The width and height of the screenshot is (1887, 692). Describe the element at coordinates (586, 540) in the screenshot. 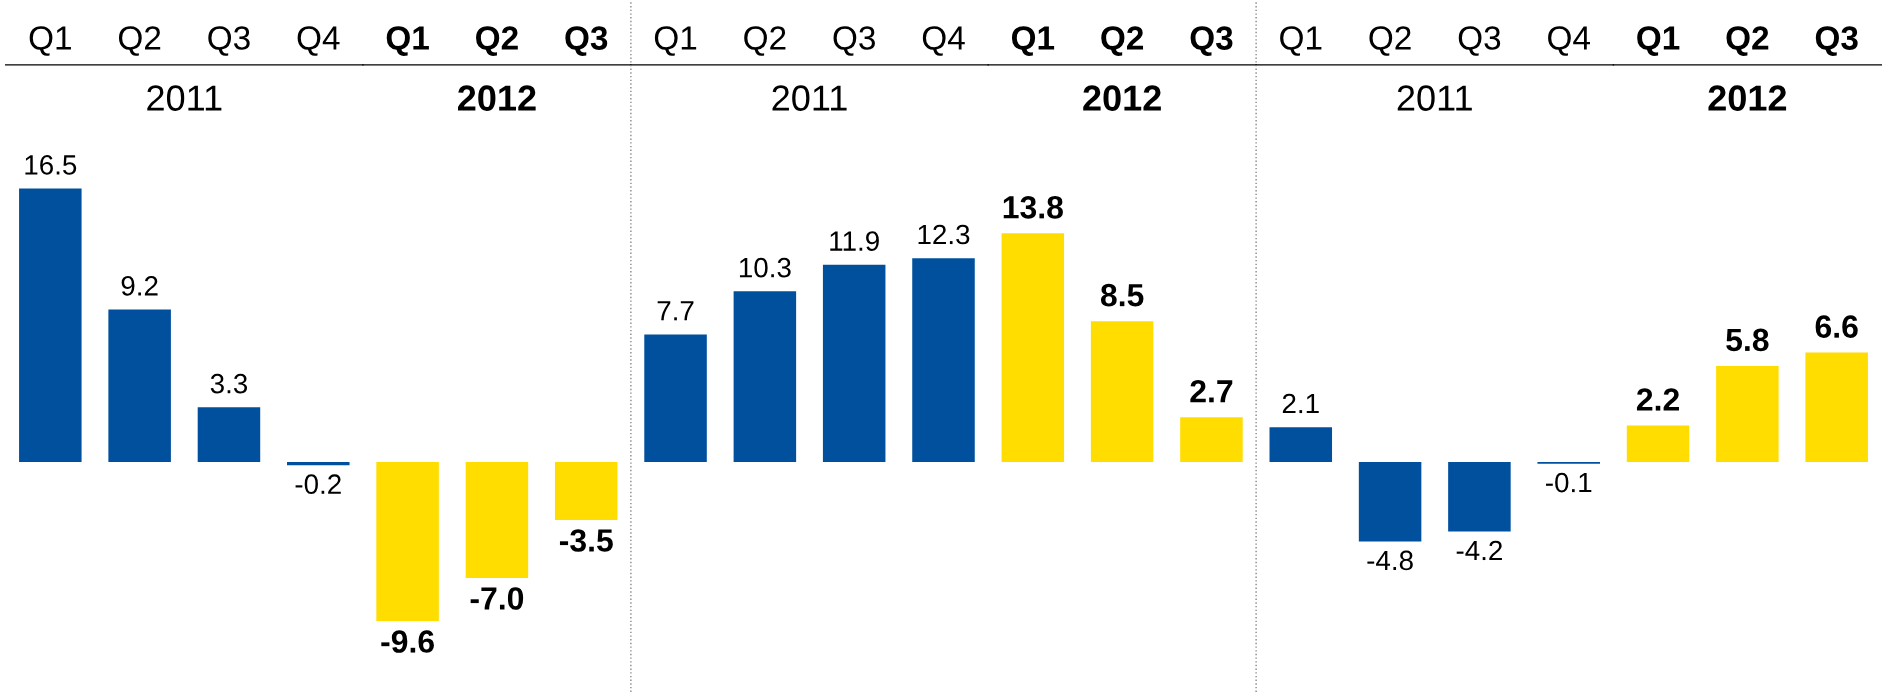

I see `data-label: -3.5` at that location.